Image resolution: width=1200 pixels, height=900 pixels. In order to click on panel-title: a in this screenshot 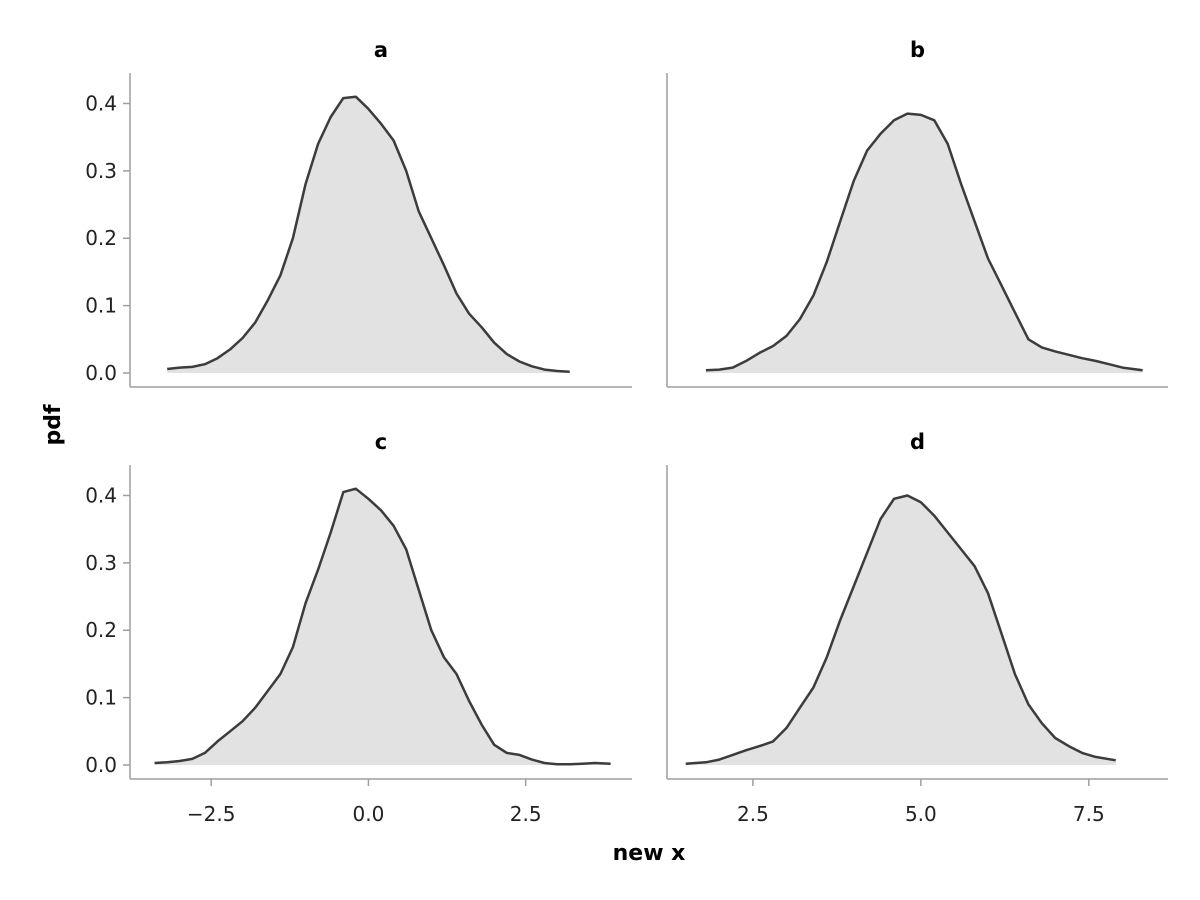, I will do `click(381, 50)`.